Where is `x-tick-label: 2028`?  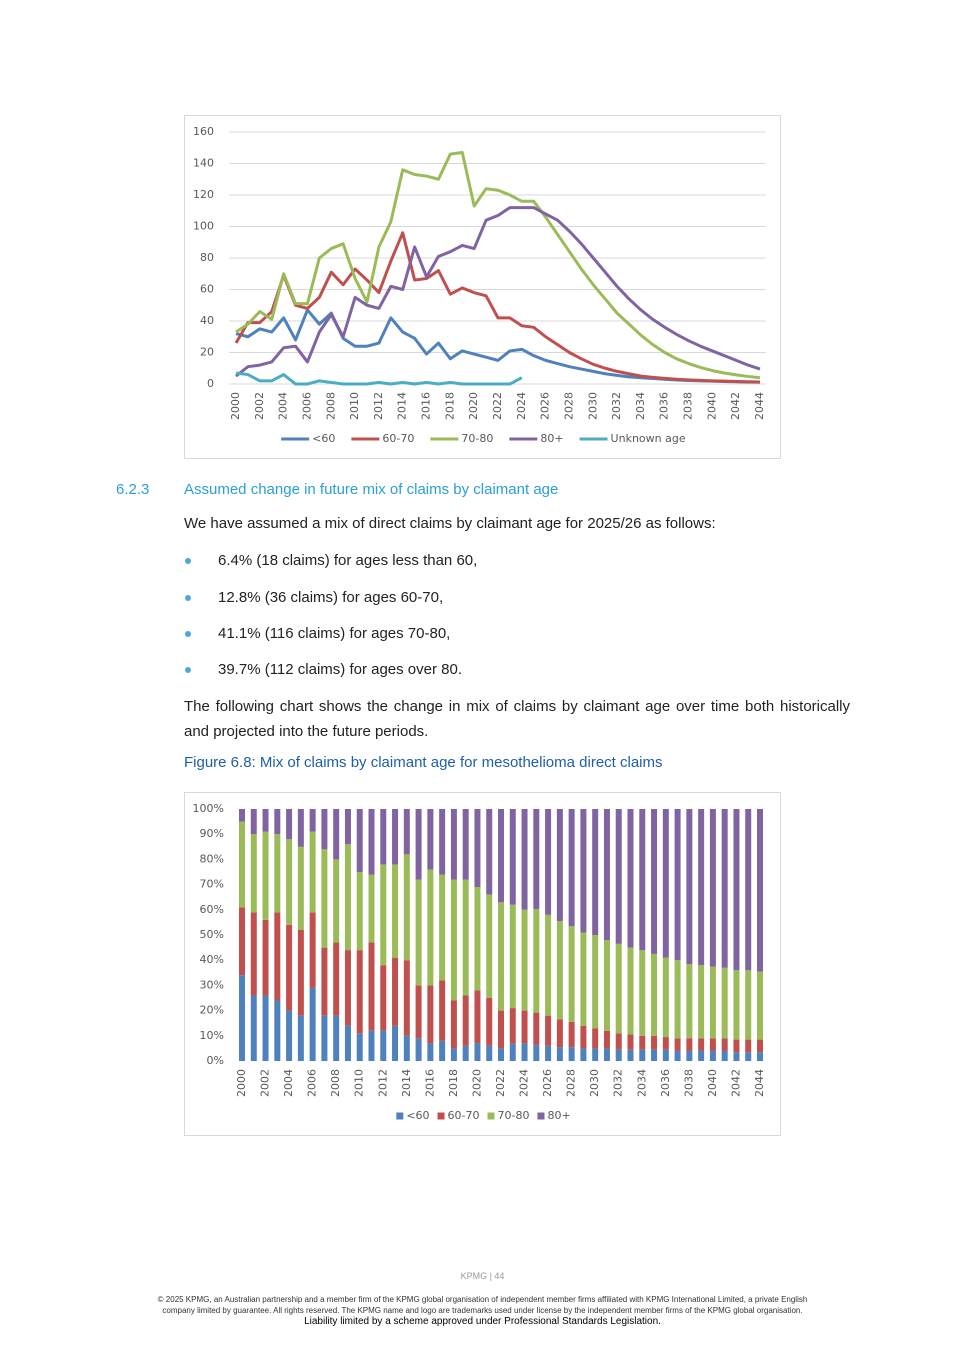 x-tick-label: 2028 is located at coordinates (571, 1083).